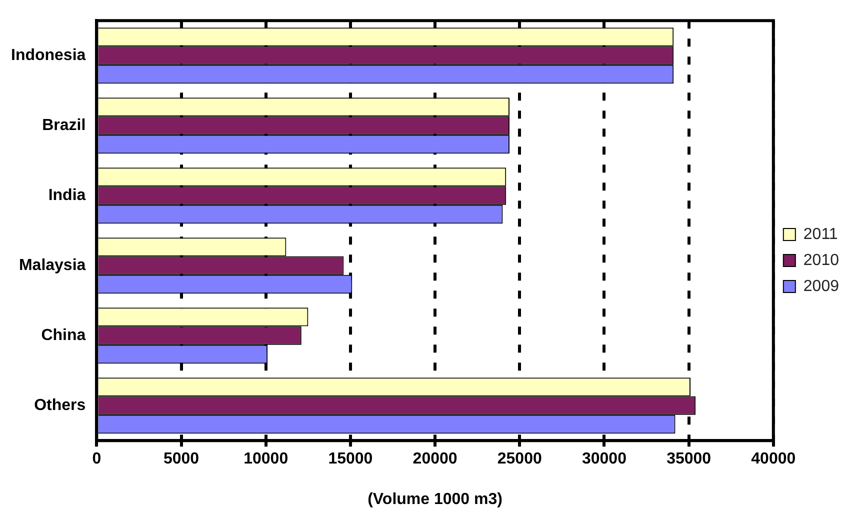  I want to click on x-tick-label: 40000, so click(773, 459).